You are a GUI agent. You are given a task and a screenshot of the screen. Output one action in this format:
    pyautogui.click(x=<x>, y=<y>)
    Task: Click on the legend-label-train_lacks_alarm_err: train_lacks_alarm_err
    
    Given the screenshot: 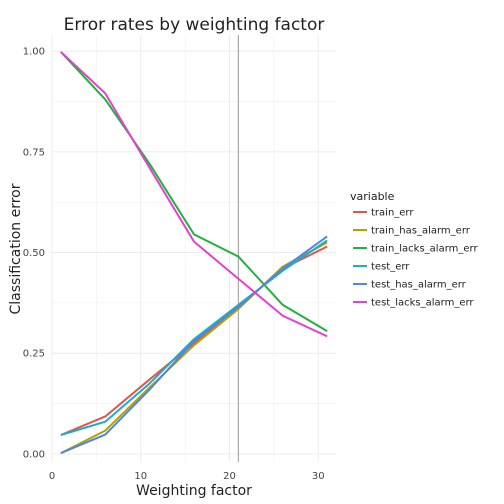 What is the action you would take?
    pyautogui.click(x=424, y=249)
    